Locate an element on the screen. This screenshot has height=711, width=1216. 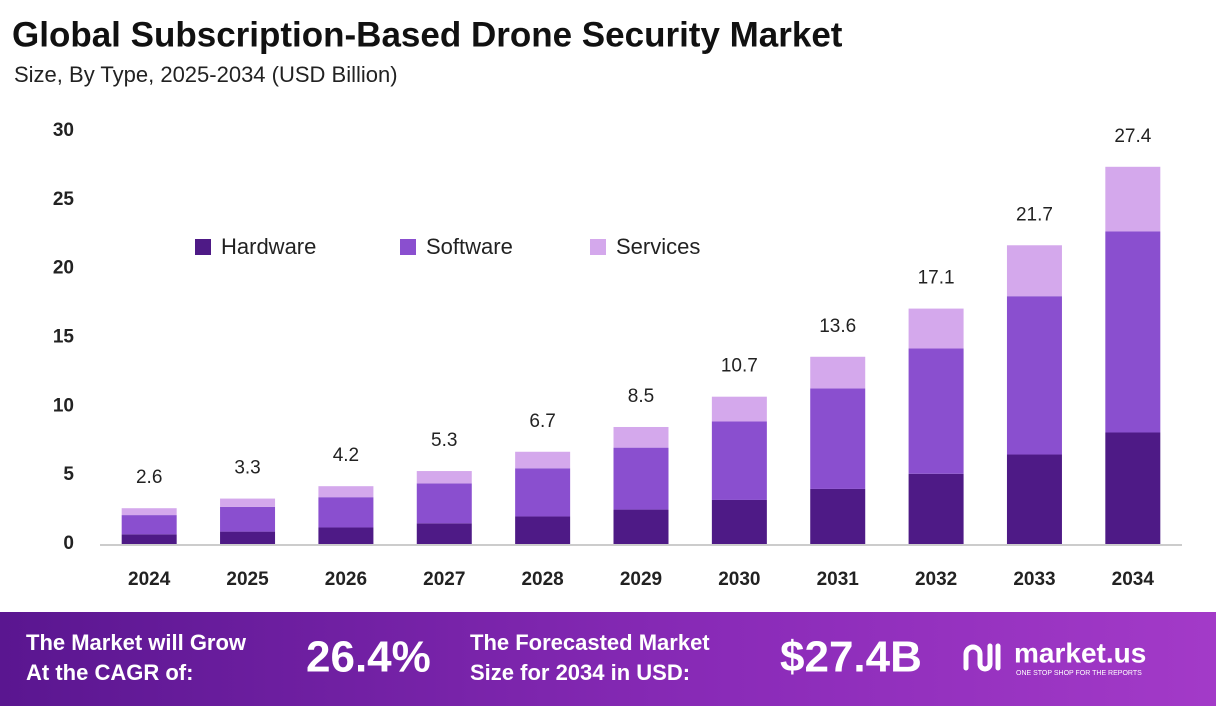
y-tick-label: 15 is located at coordinates (64, 337).